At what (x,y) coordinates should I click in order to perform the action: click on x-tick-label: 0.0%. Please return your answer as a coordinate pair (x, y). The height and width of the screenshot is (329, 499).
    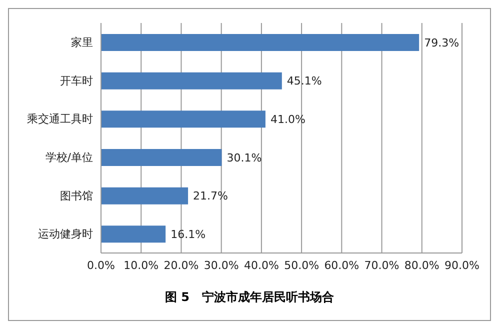
    Looking at the image, I should click on (101, 265).